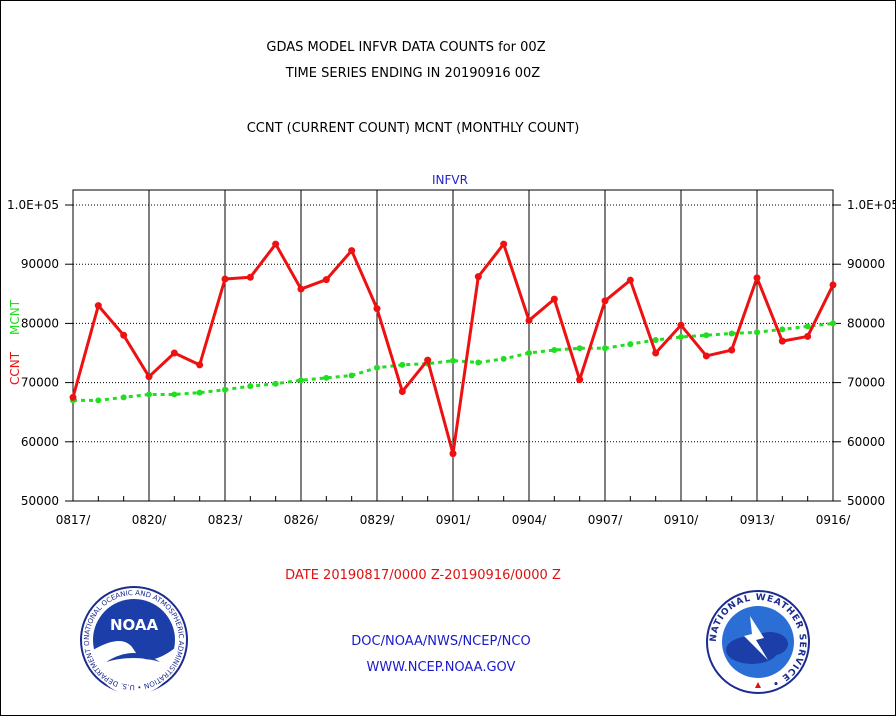  What do you see at coordinates (866, 442) in the screenshot?
I see `y-tick-label-right: 60000` at bounding box center [866, 442].